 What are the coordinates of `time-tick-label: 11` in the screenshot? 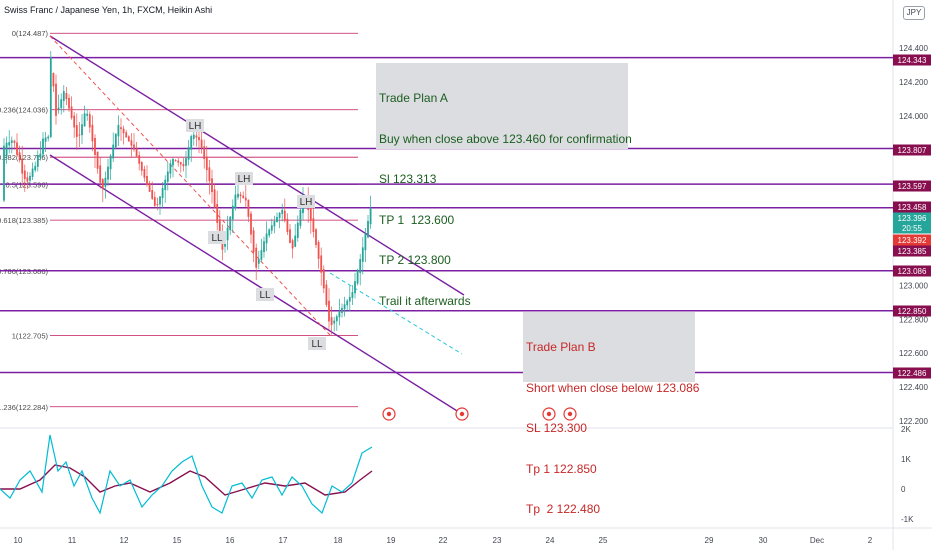 It's located at (72, 540).